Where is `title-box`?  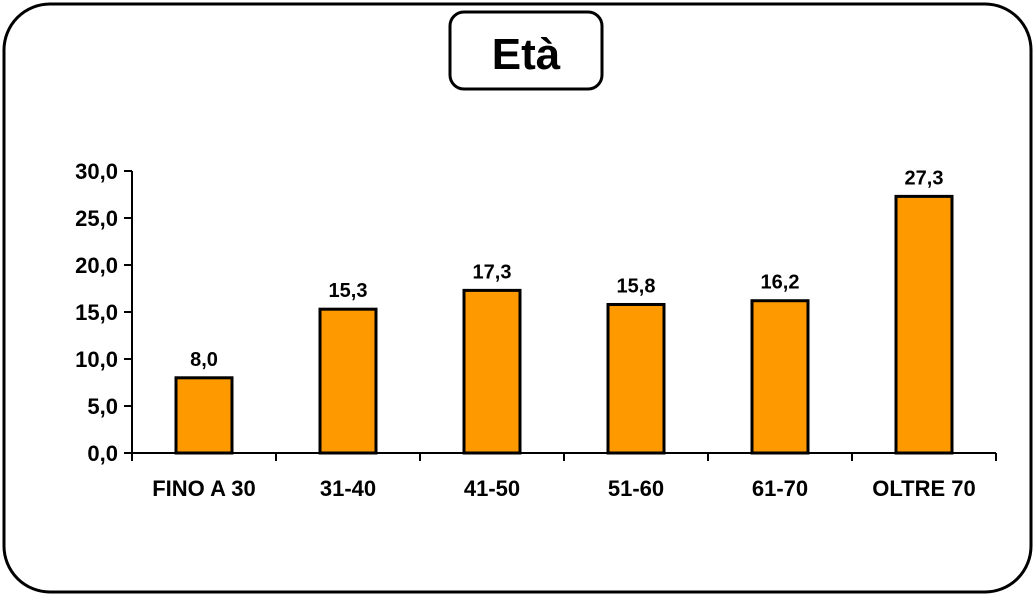
title-box is located at coordinates (526, 50).